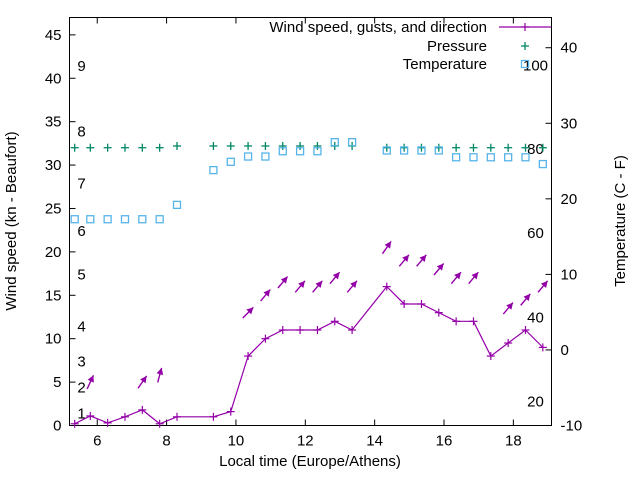 The height and width of the screenshot is (480, 640). I want to click on beaufort-scale-labels: 1 2 3 4 5 6 7 8 9, so click(81, 240).